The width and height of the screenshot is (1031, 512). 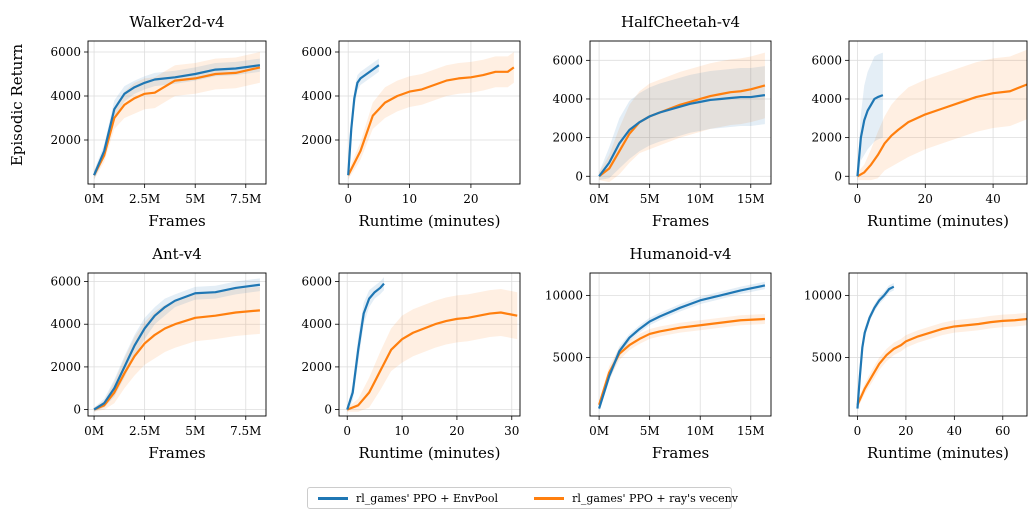 I want to click on subplot-title: Walker2d-v4, so click(x=176, y=22).